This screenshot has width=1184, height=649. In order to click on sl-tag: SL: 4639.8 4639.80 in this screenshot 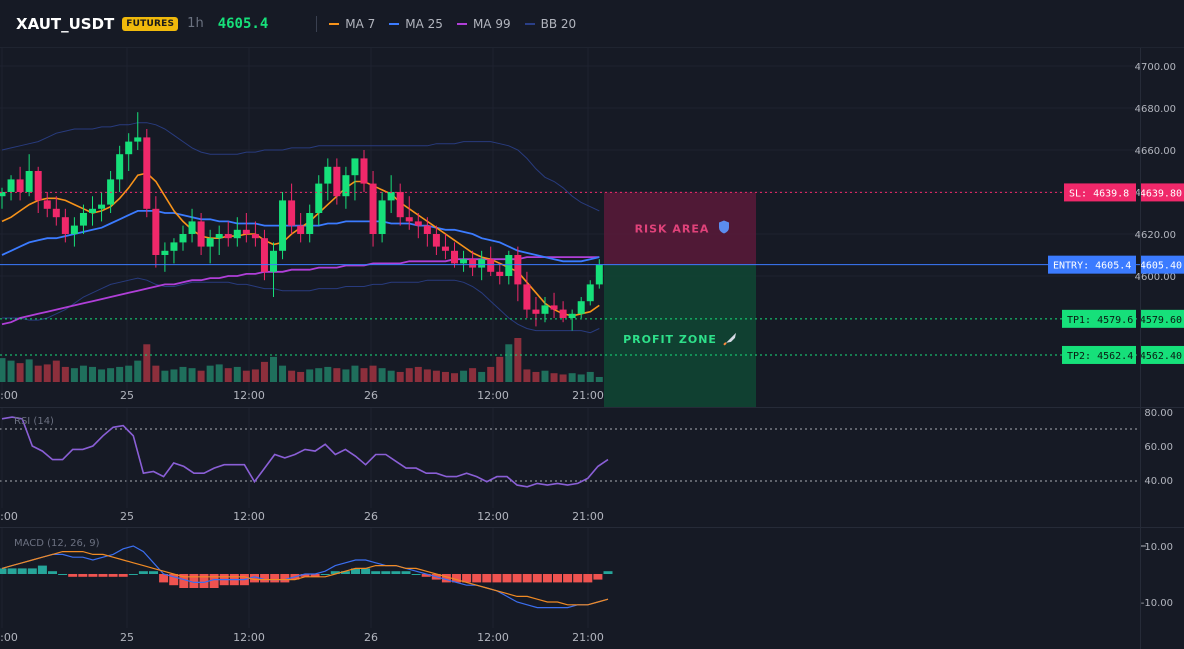, I will do `click(1124, 192)`.